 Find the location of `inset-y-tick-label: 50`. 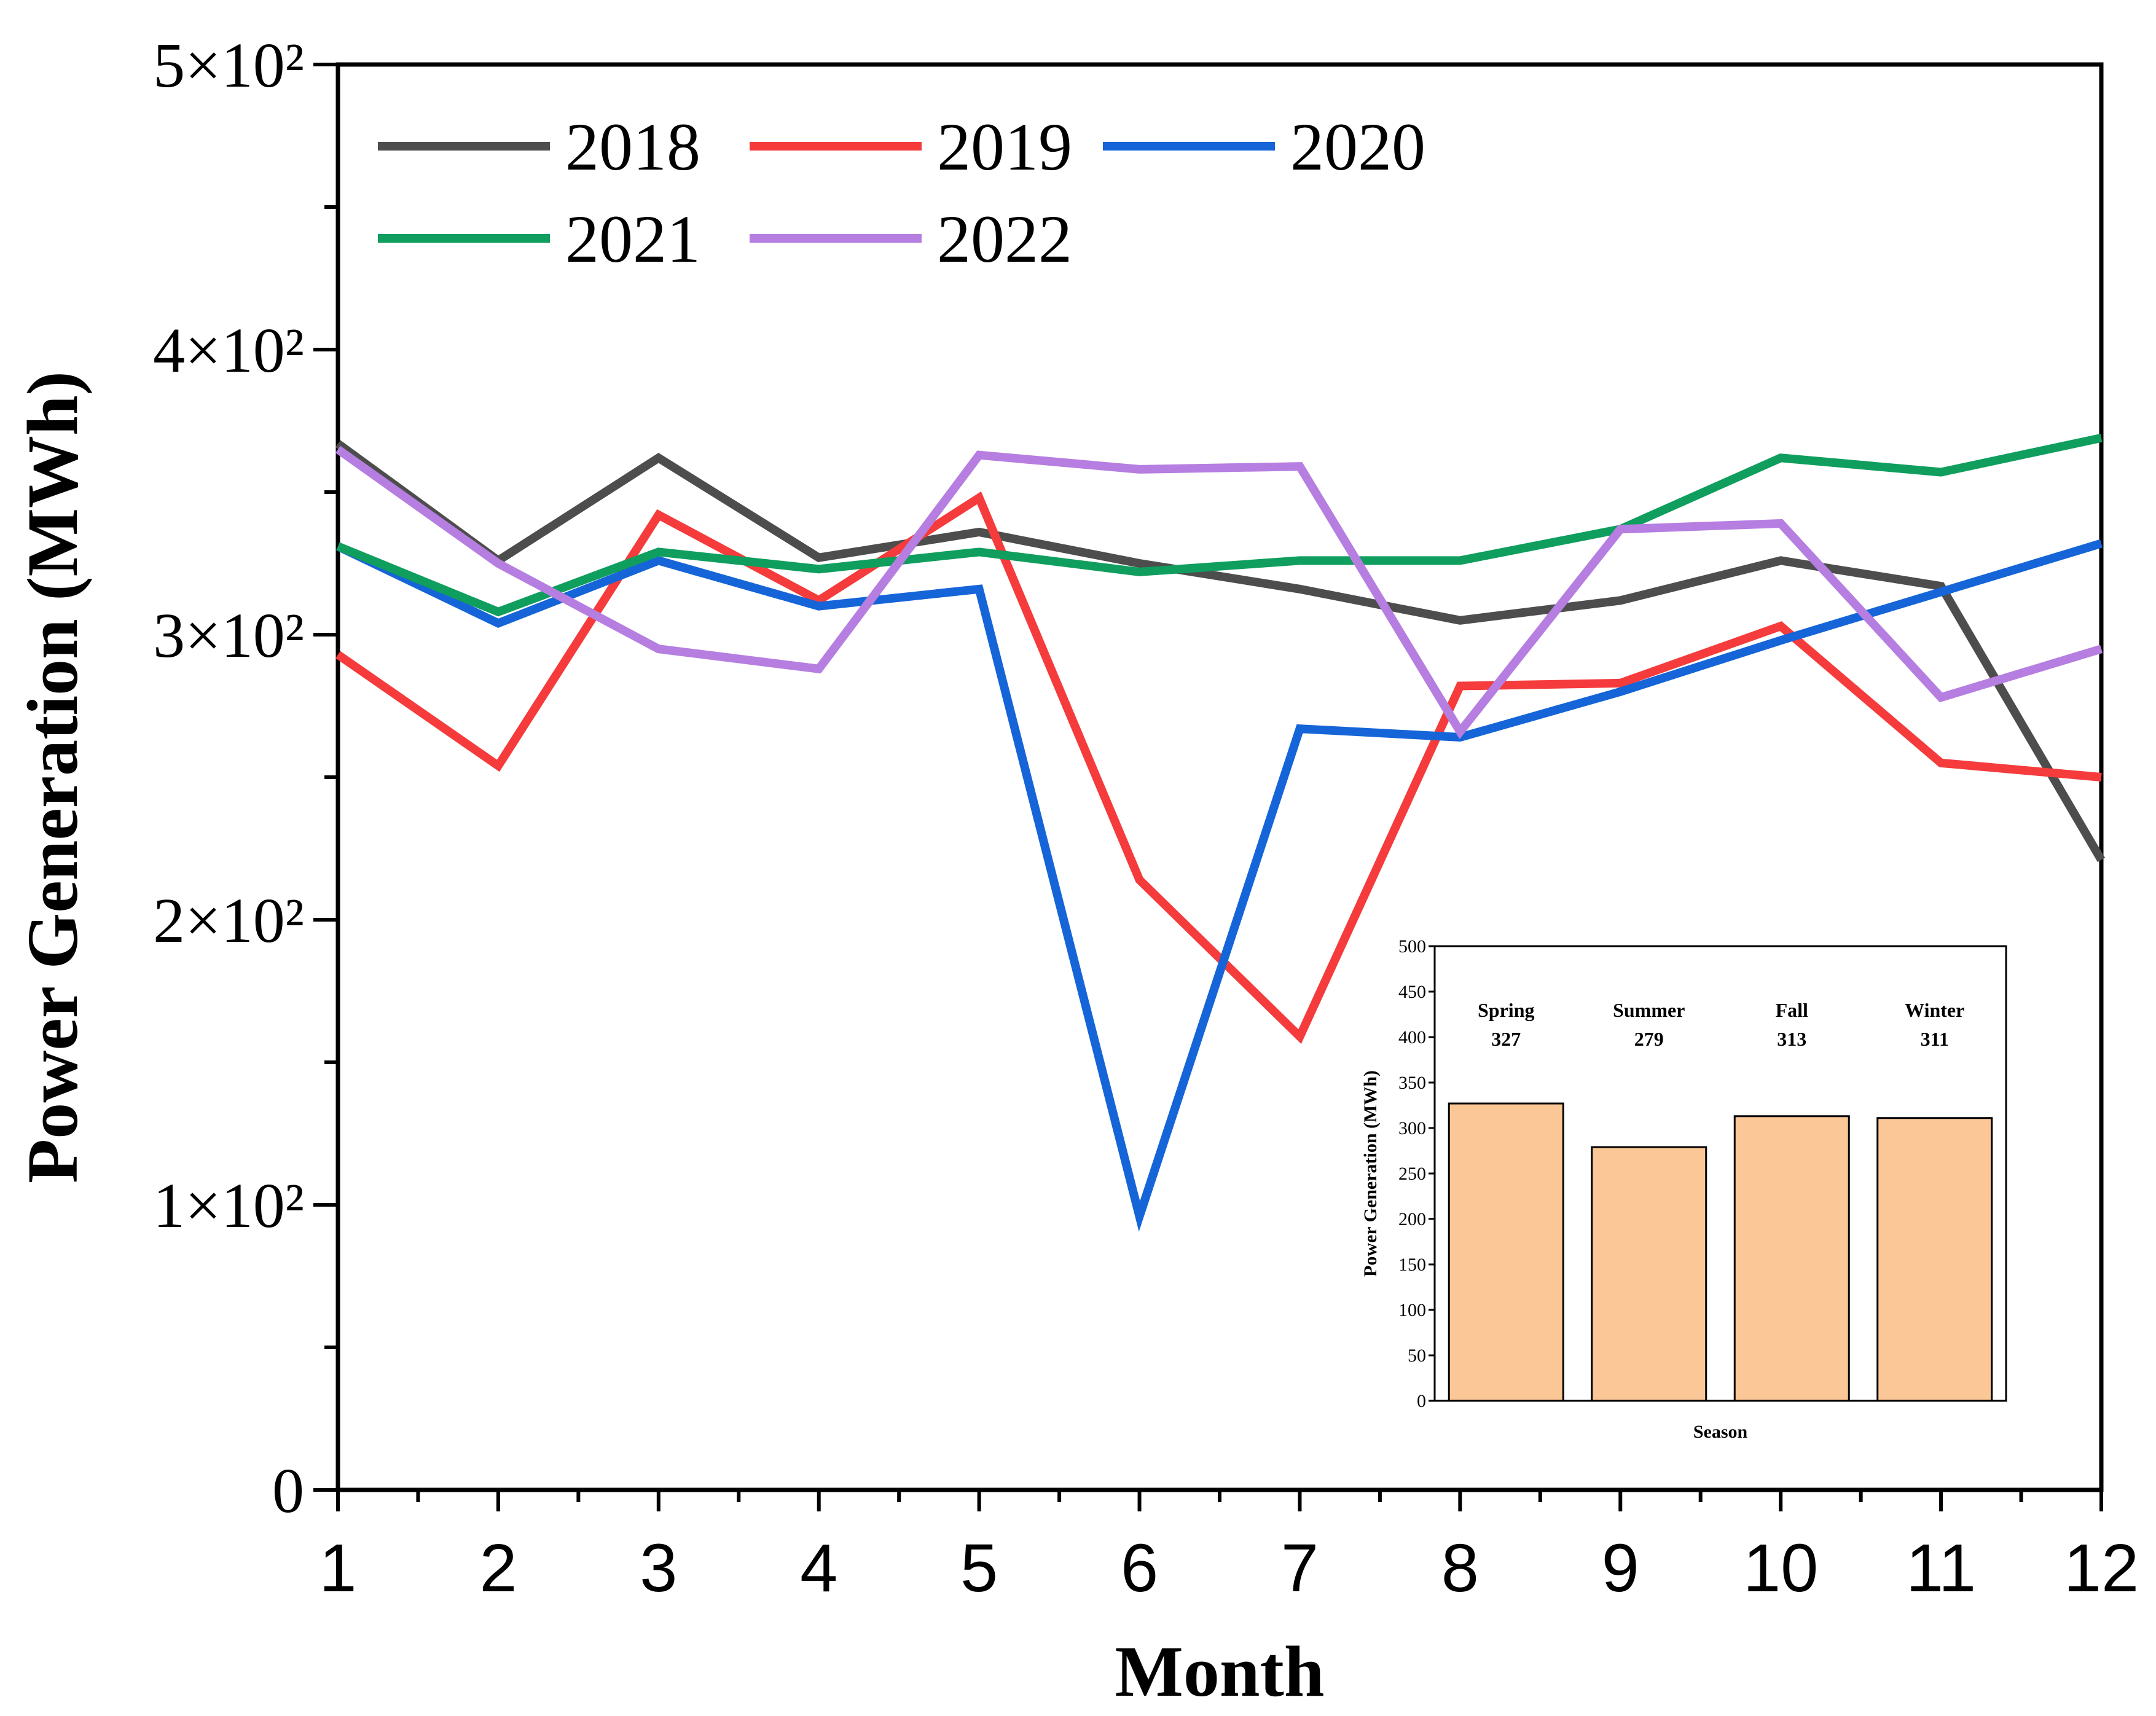

inset-y-tick-label: 50 is located at coordinates (1417, 1356).